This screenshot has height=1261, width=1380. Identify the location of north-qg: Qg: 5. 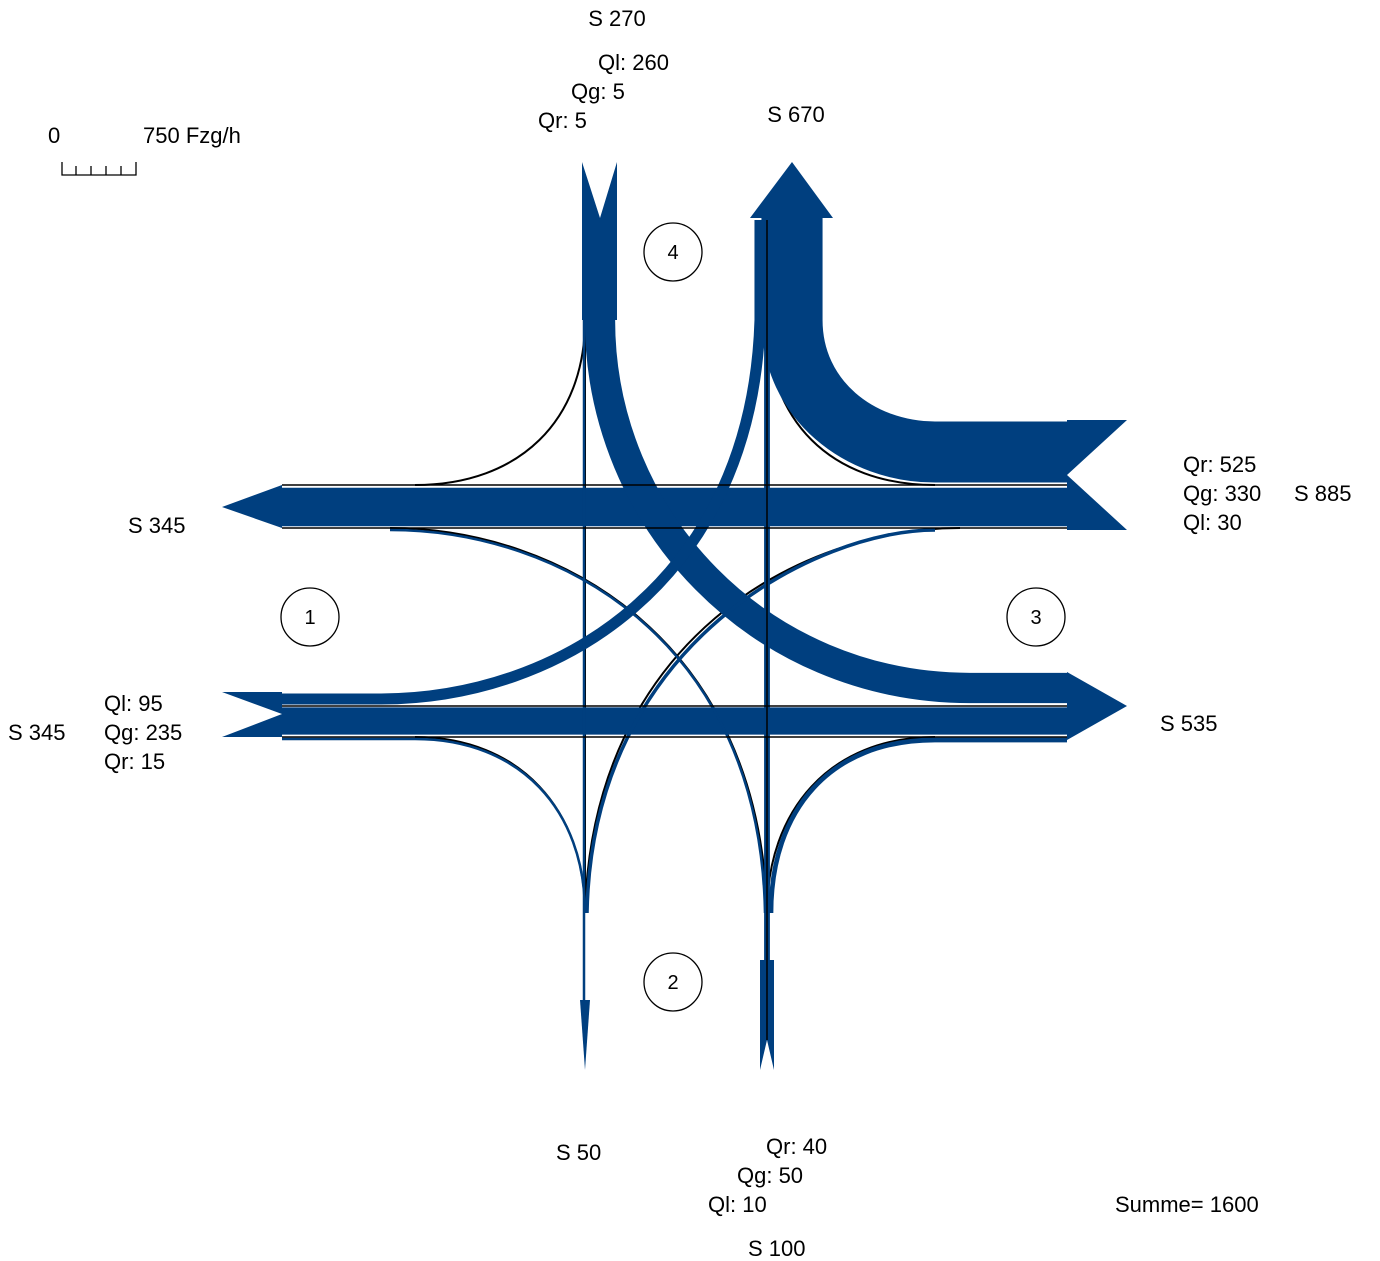
(598, 91).